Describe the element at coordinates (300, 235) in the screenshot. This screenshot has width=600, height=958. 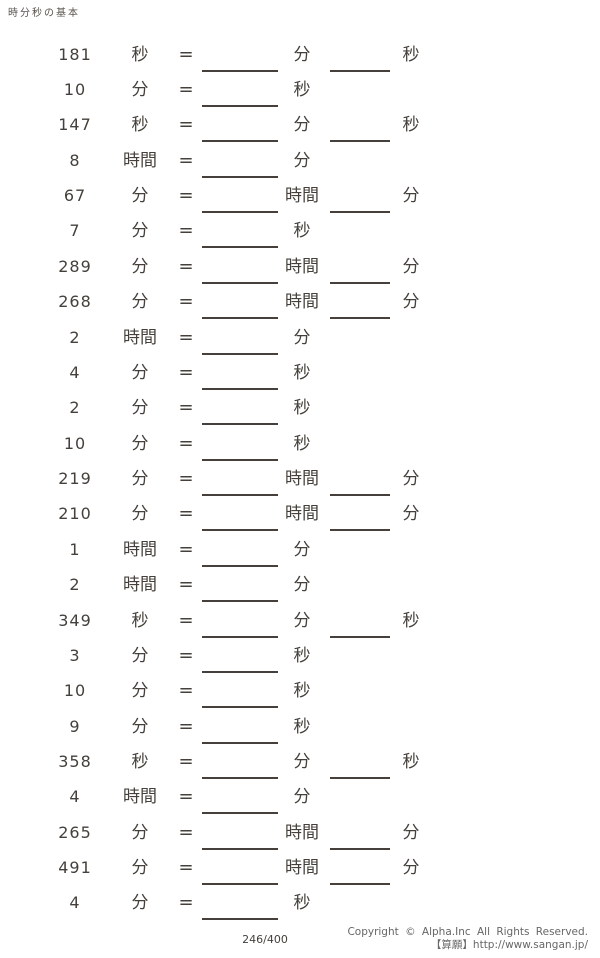
I see `problem-row: 7 分 = 秒` at that location.